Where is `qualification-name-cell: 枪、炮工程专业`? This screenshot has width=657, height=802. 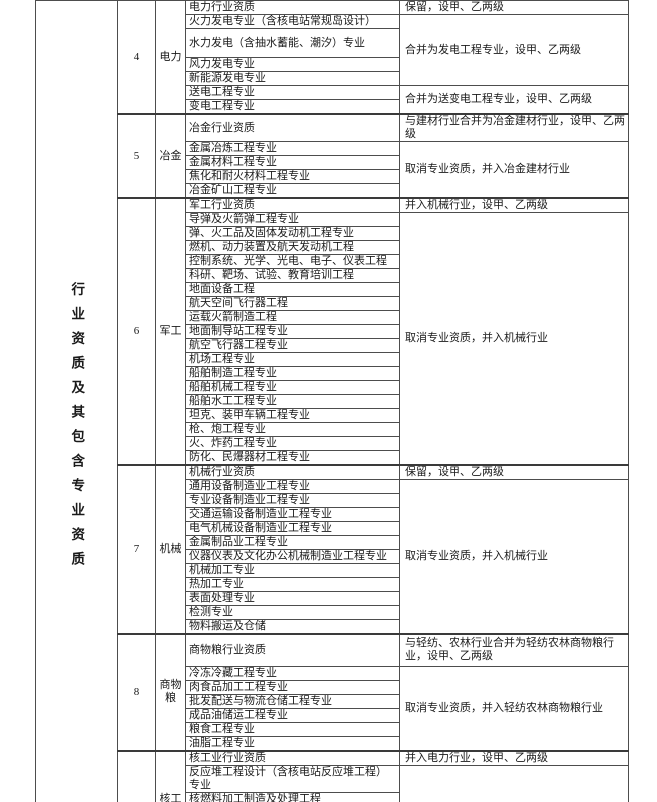 qualification-name-cell: 枪、炮工程专业 is located at coordinates (292, 429).